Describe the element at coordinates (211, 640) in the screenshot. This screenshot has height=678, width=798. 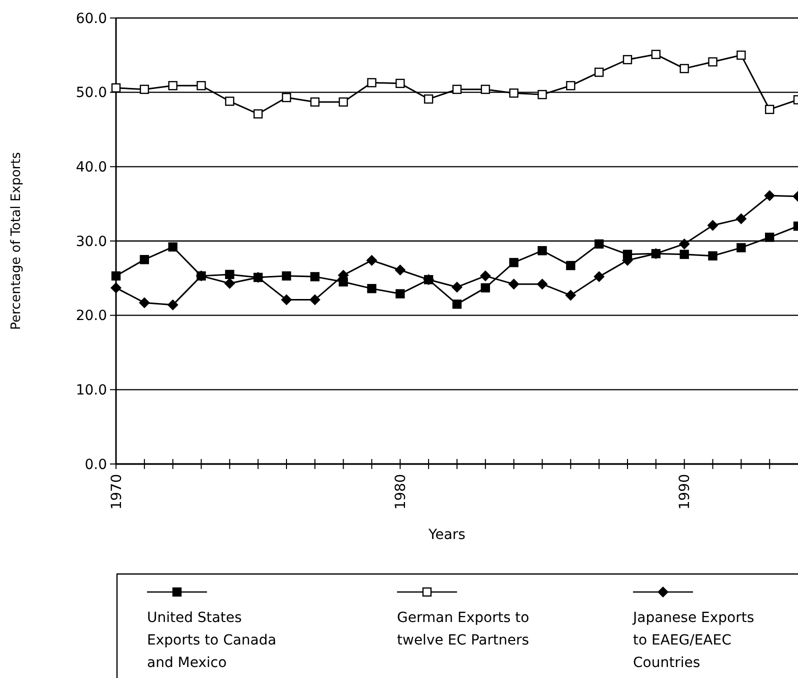
I see `legend-label: United States Exports to Canada and Mexico` at that location.